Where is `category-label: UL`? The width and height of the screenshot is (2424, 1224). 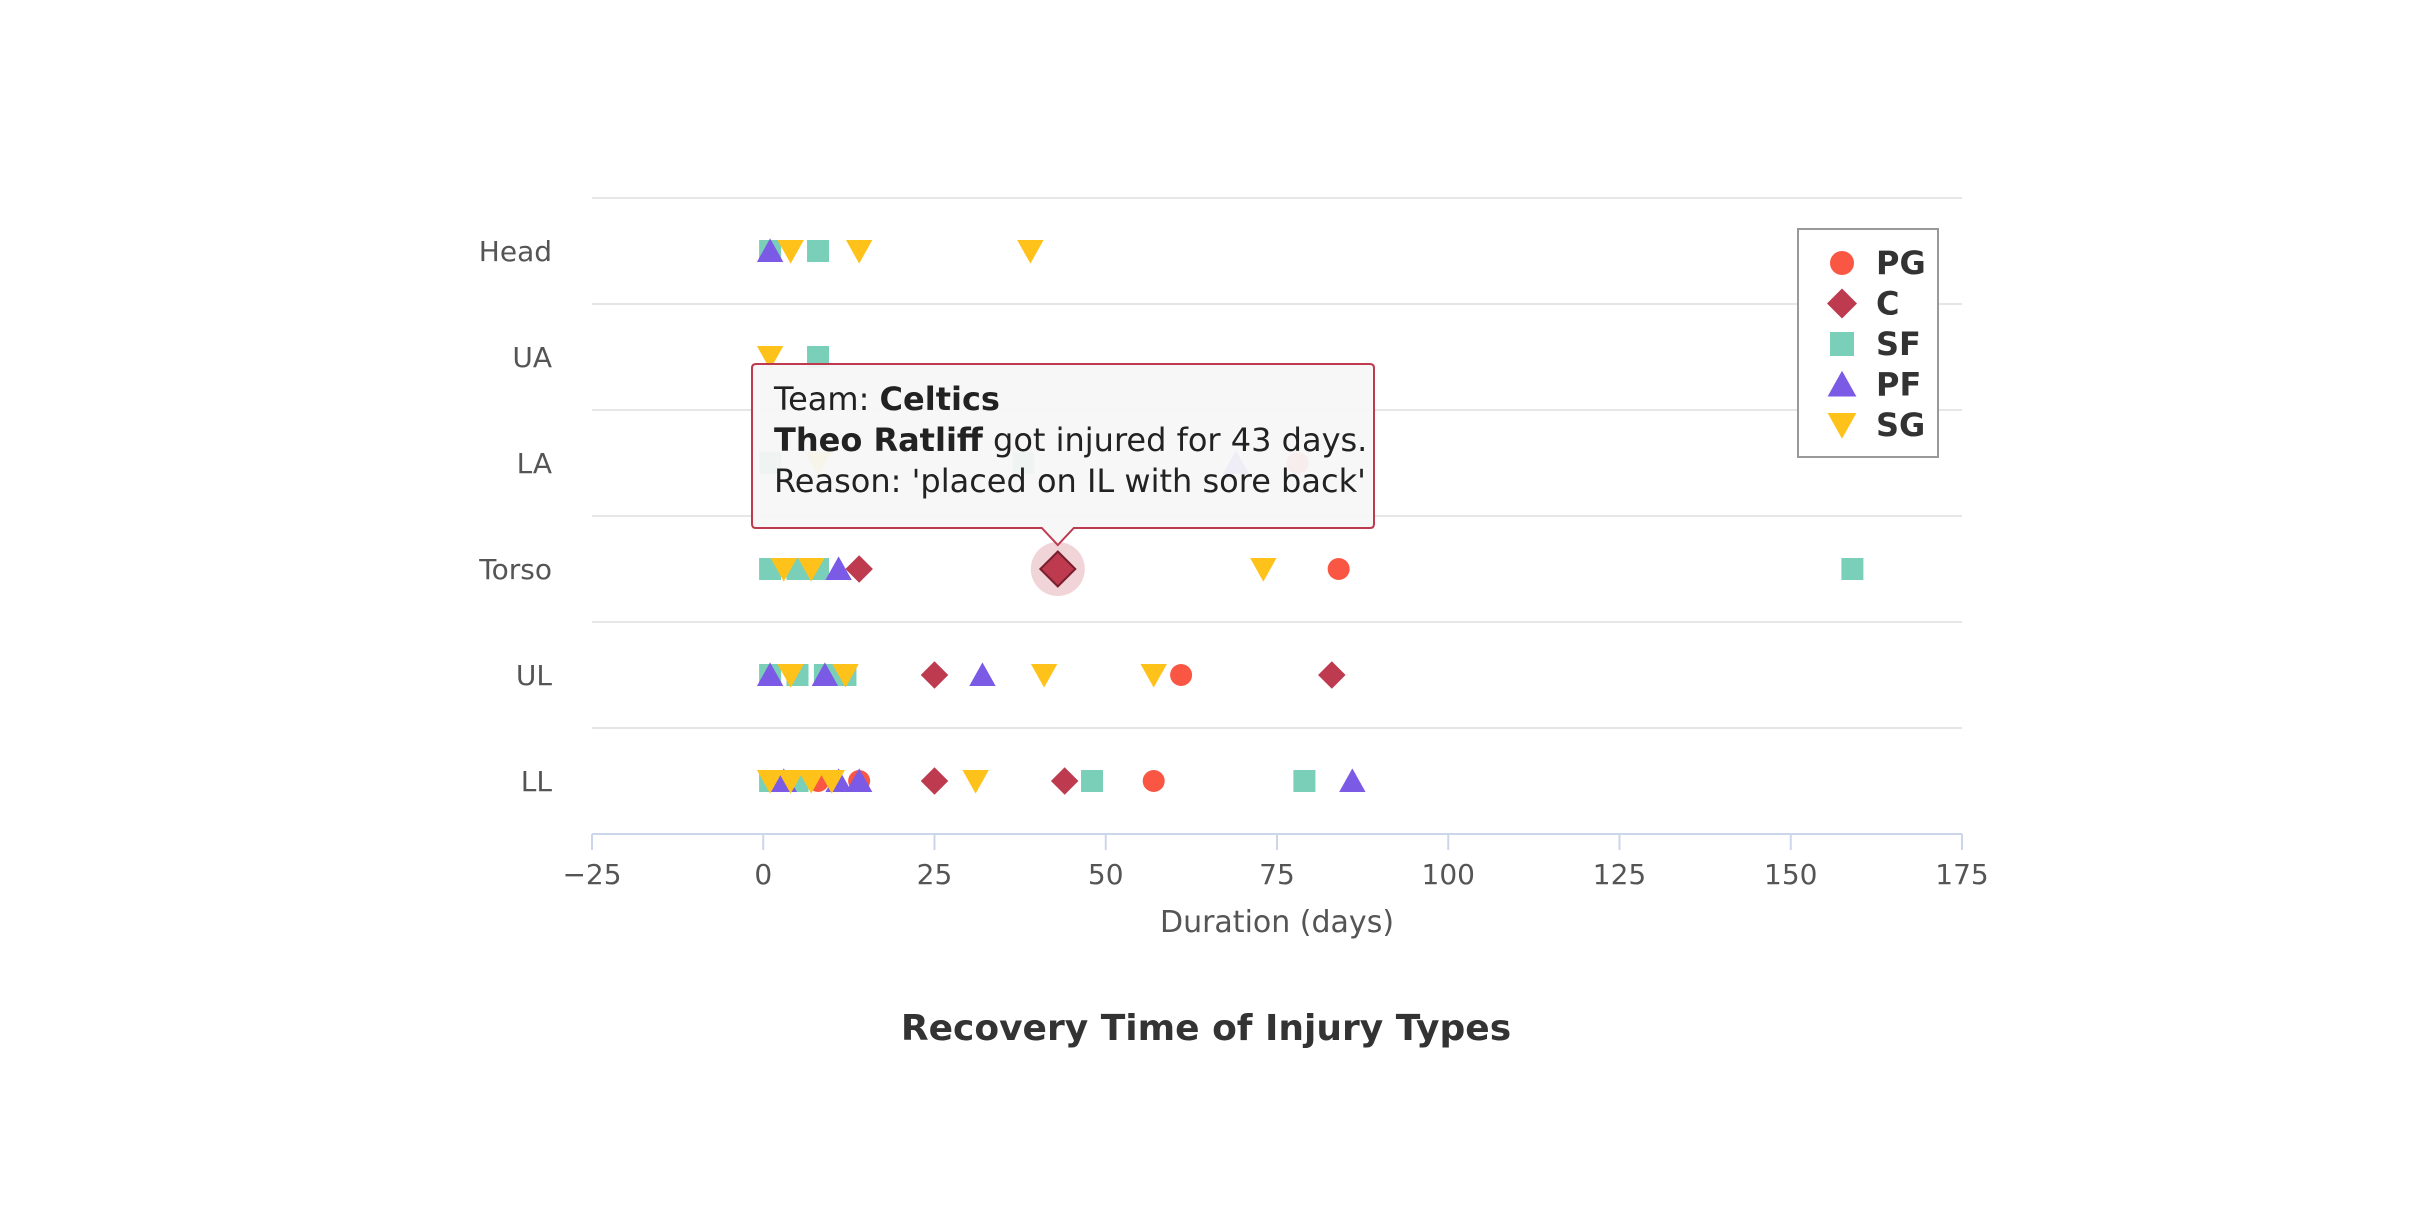
category-label: UL is located at coordinates (534, 675).